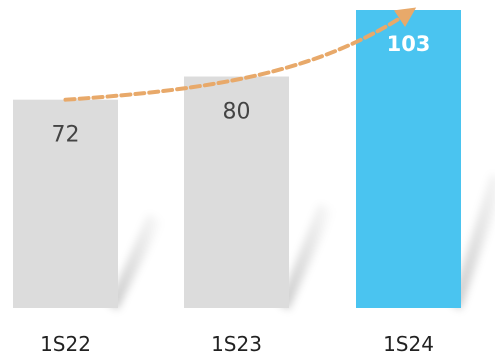 The height and width of the screenshot is (358, 495). I want to click on value-label-1s24: 103, so click(409, 44).